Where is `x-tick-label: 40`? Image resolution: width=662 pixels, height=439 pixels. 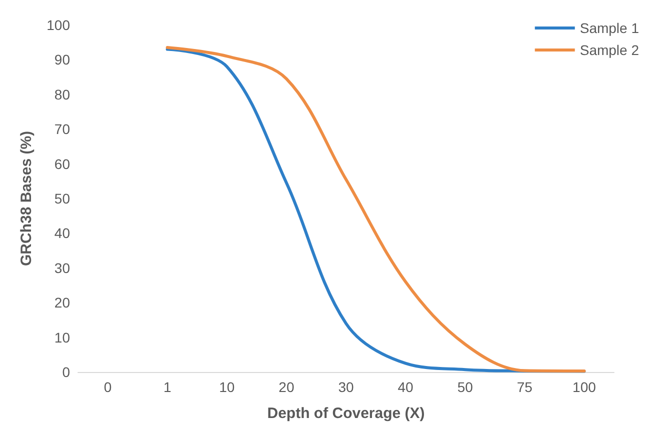 x-tick-label: 40 is located at coordinates (406, 387).